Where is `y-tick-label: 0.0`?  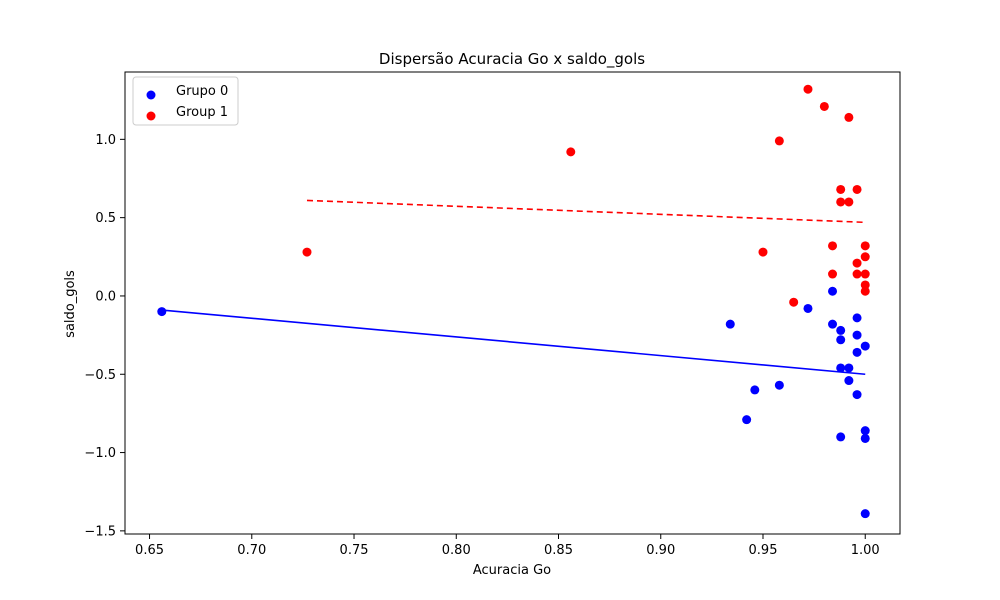
y-tick-label: 0.0 is located at coordinates (105, 296).